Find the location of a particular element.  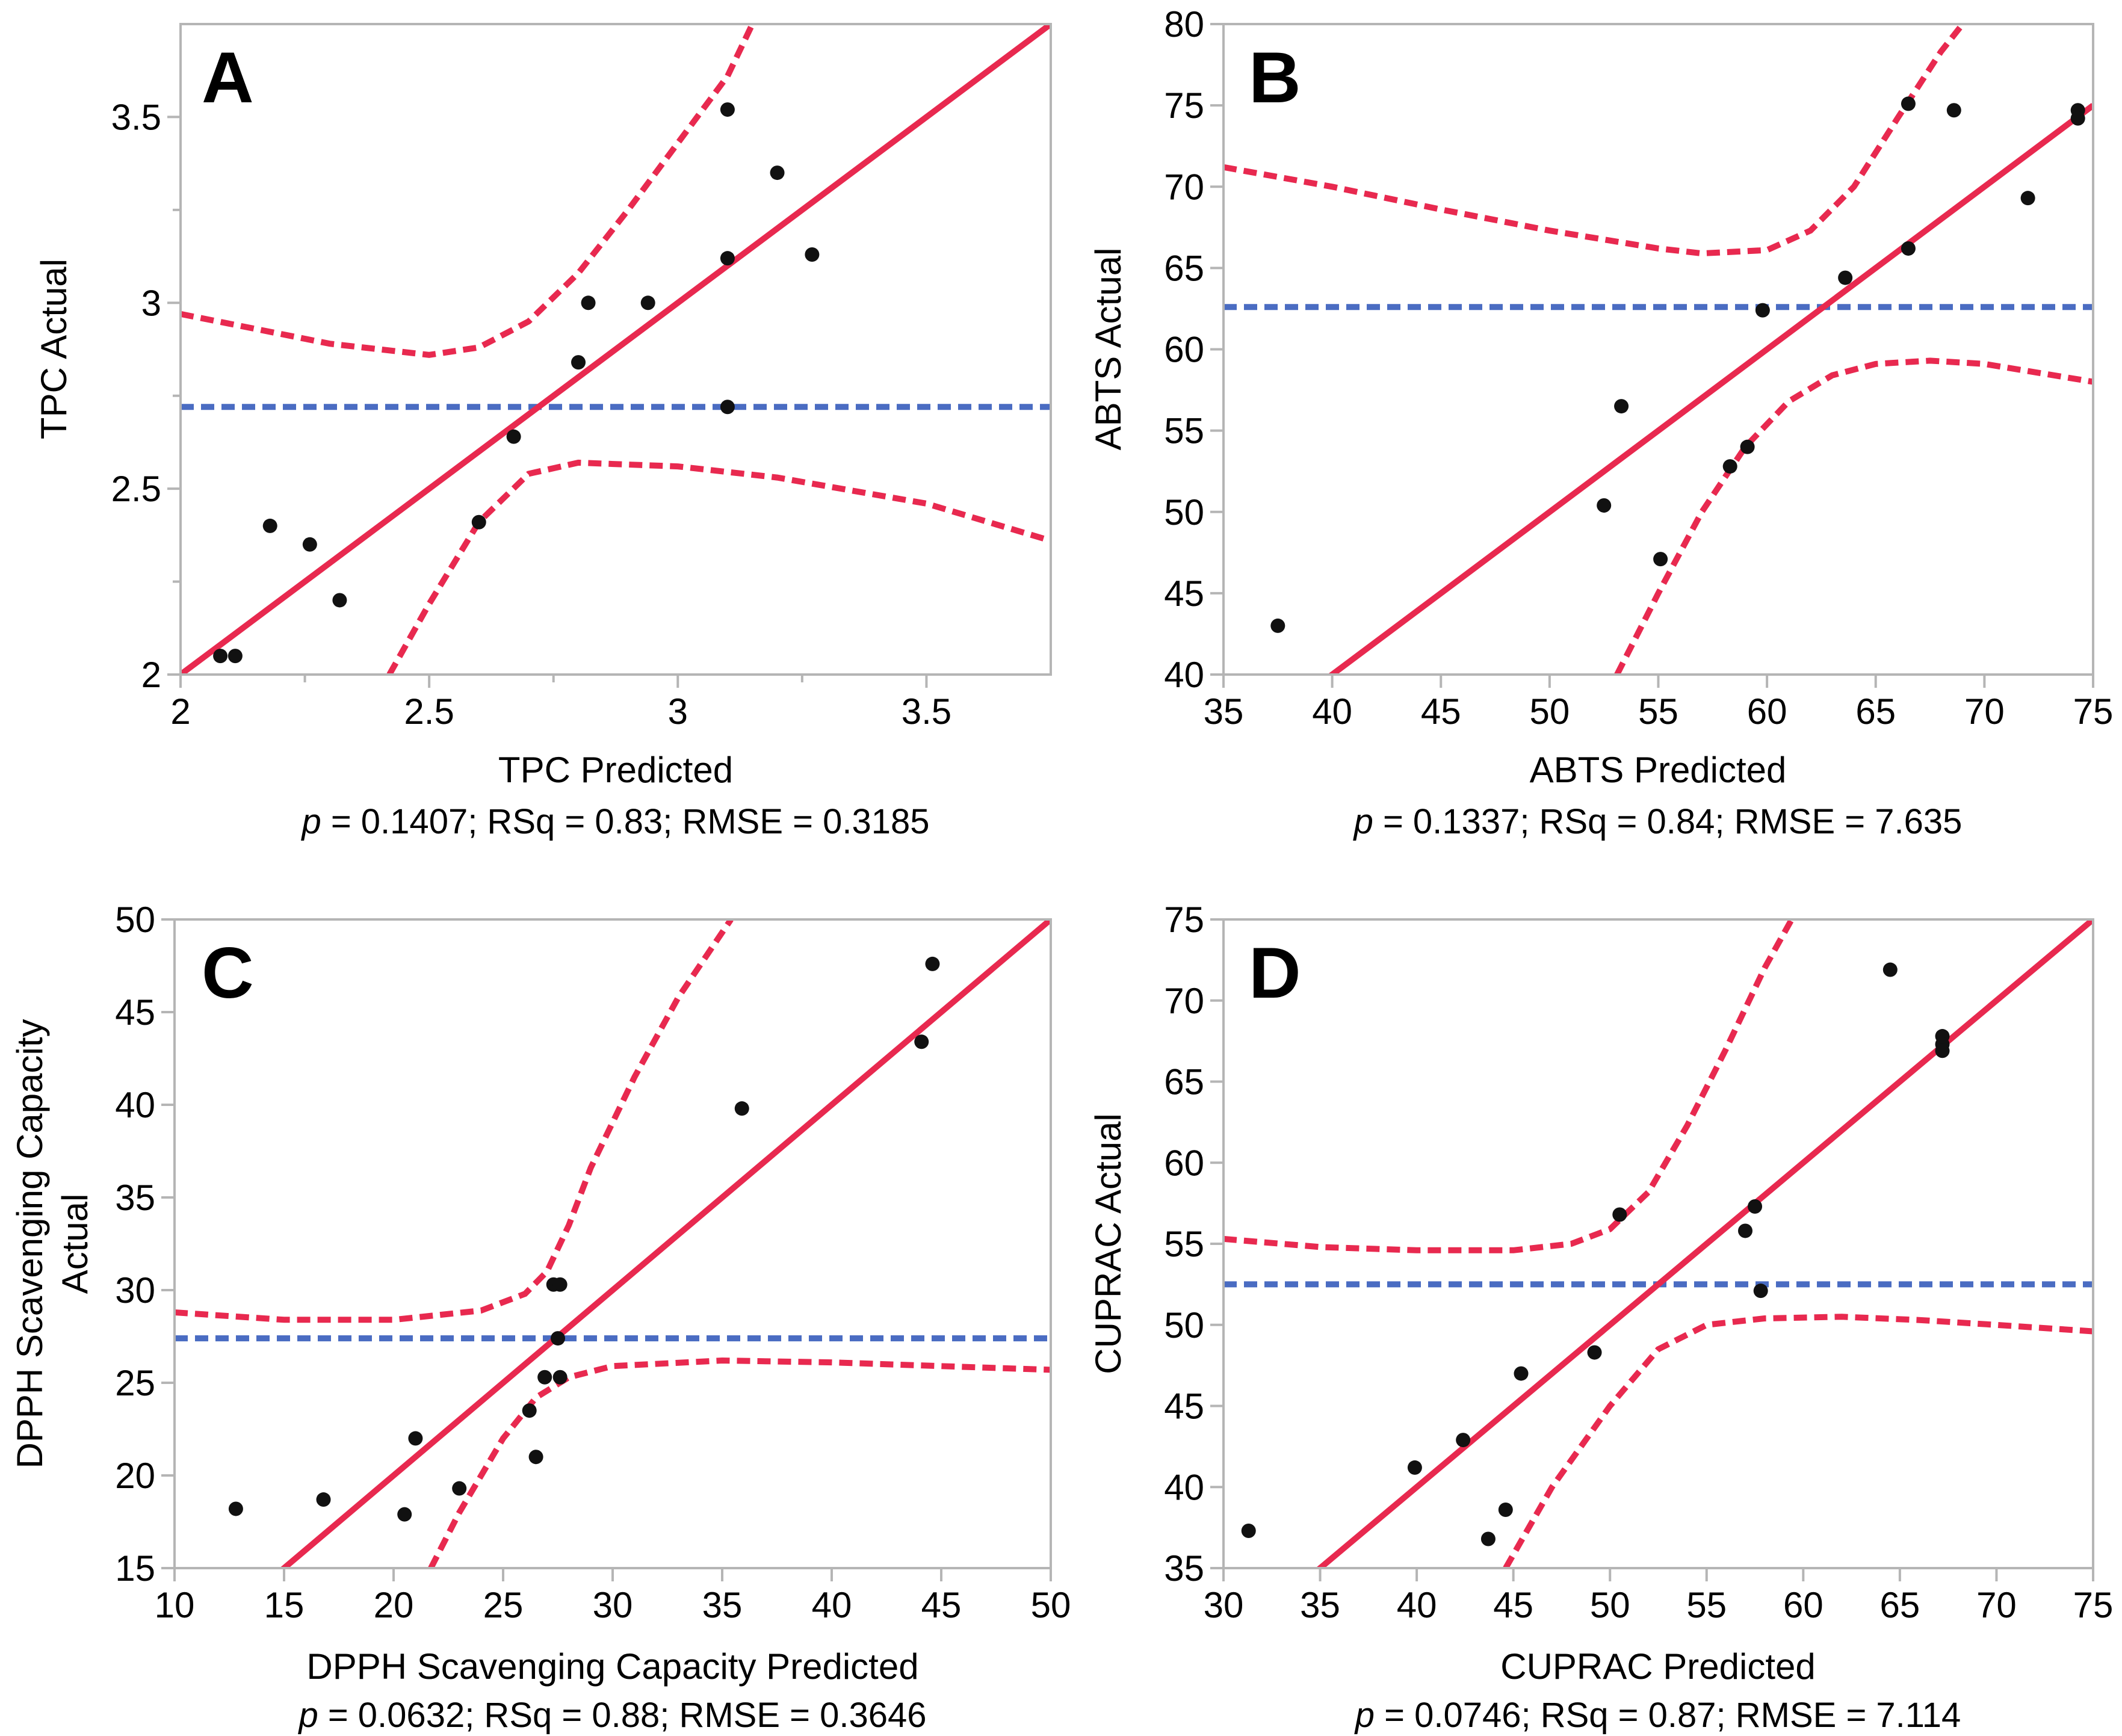

y-tick-label: 55 is located at coordinates (1184, 1244).